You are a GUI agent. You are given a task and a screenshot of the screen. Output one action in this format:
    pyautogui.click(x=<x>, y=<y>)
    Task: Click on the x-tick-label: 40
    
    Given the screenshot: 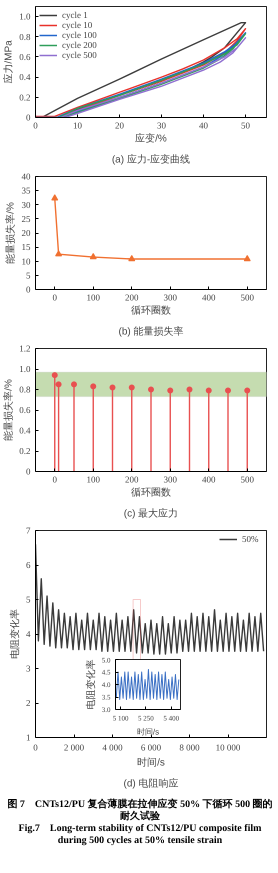 What is the action you would take?
    pyautogui.click(x=203, y=125)
    